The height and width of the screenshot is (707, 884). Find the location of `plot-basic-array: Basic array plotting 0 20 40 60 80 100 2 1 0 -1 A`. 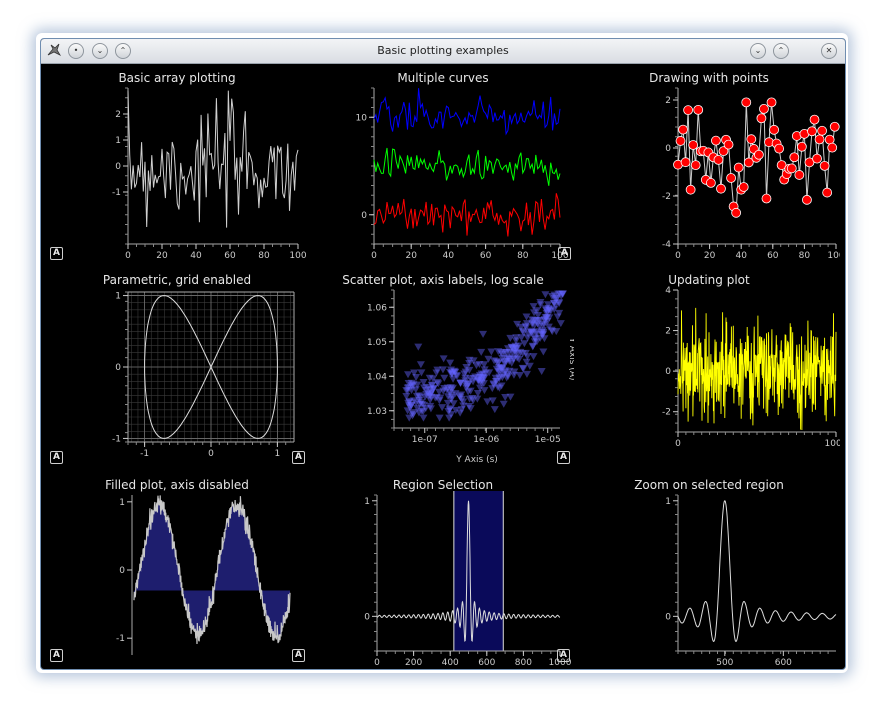

plot-basic-array: Basic array plotting 0 20 40 60 80 100 2 1 0 -1 A is located at coordinates (177, 166).